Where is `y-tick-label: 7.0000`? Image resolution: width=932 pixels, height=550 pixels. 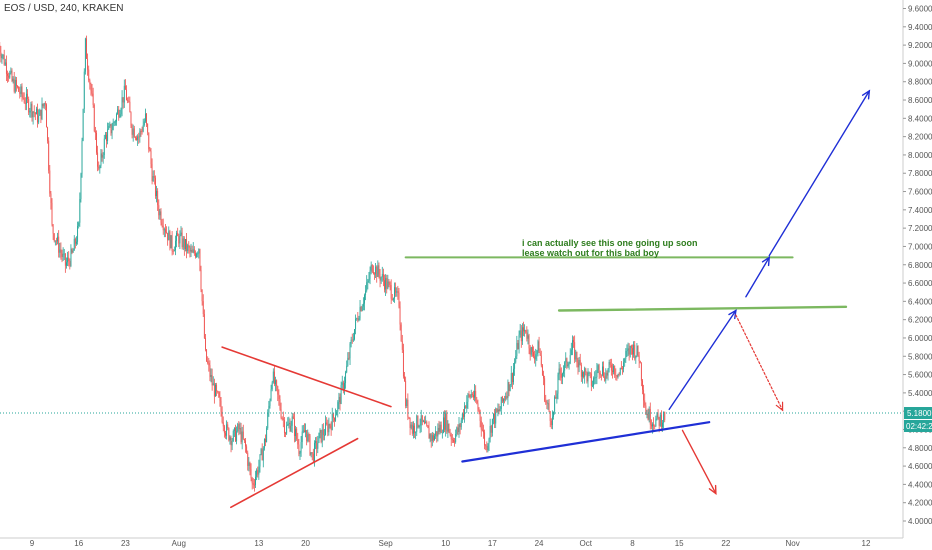 y-tick-label: 7.0000 is located at coordinates (920, 246).